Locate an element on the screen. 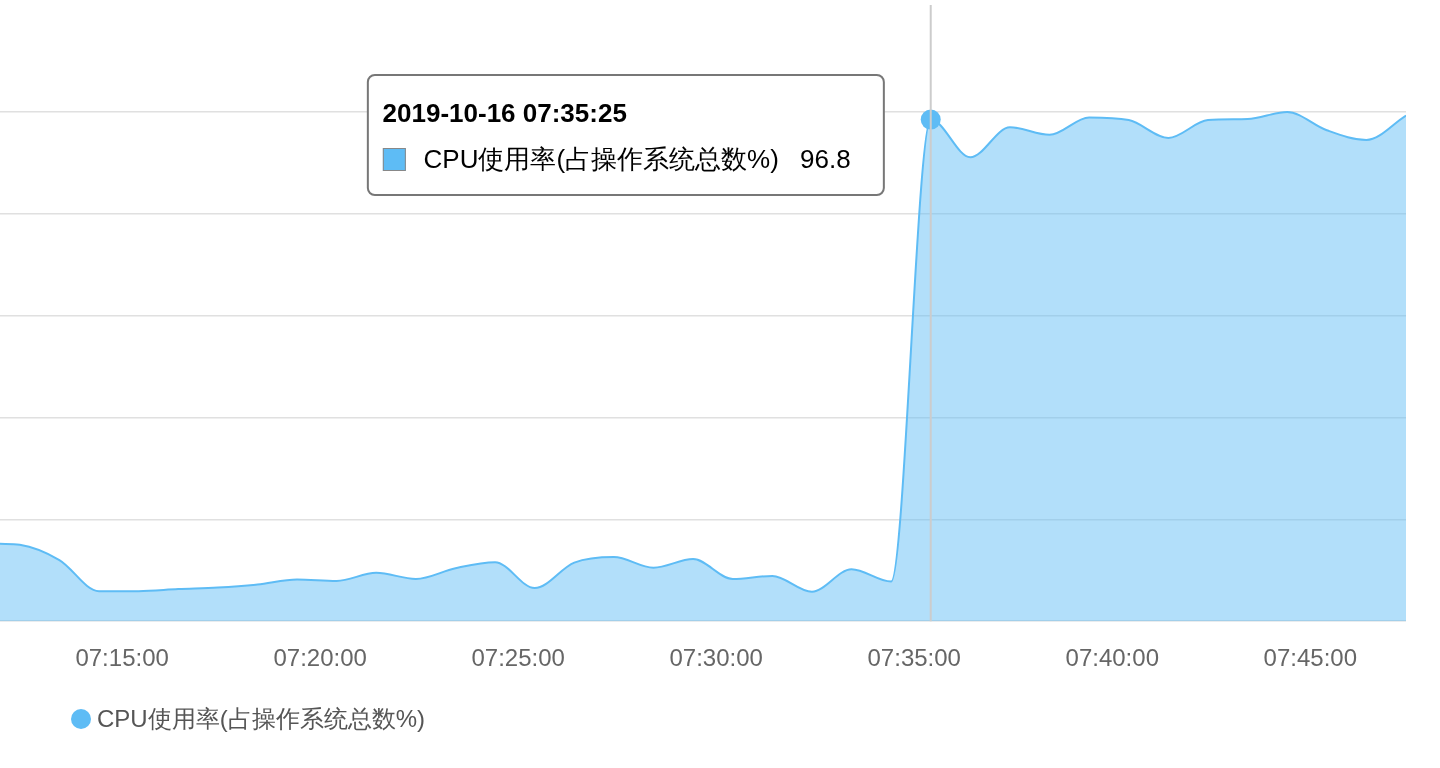 This screenshot has width=1440, height=768. x-tick-label: 07:35:00 is located at coordinates (914, 658).